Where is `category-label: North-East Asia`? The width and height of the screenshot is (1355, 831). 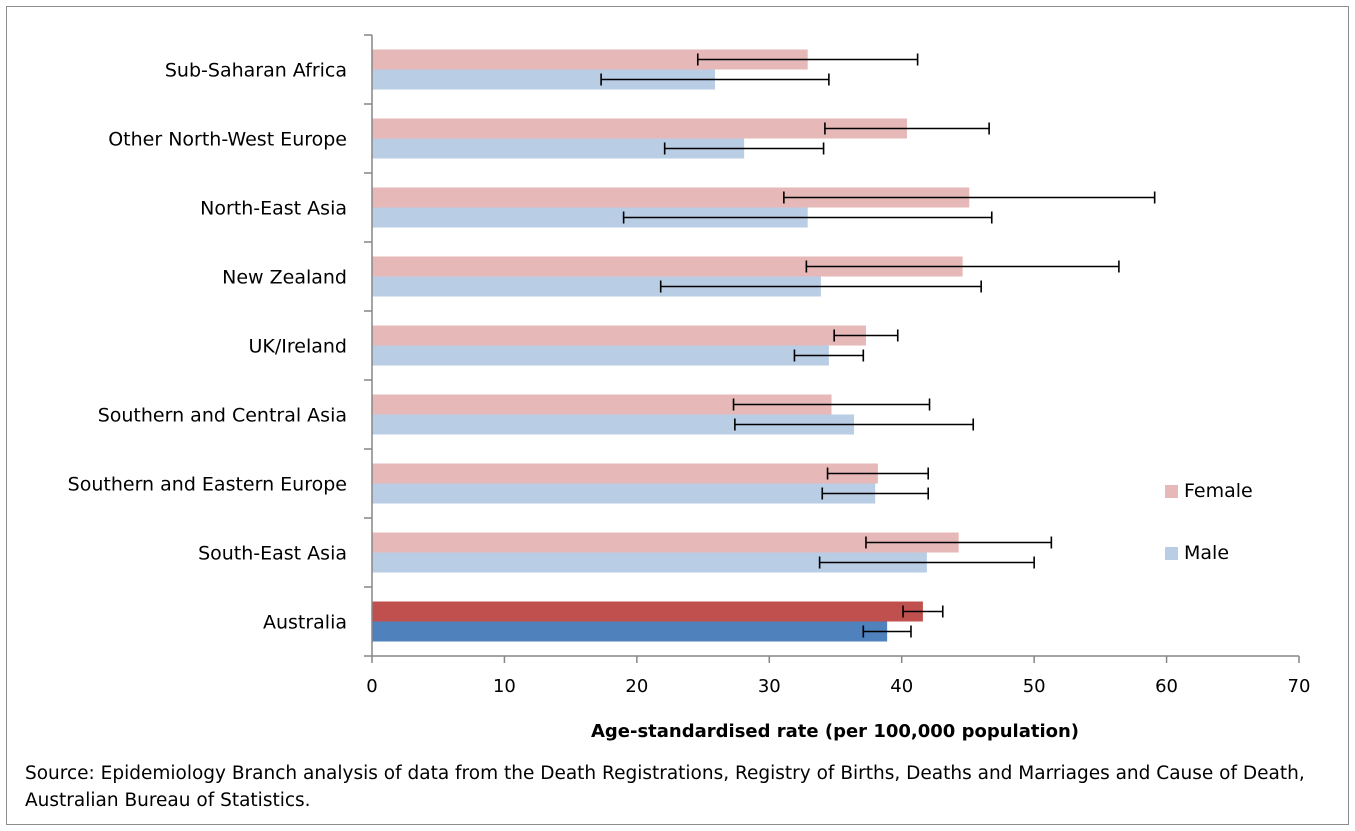
category-label: North-East Asia is located at coordinates (273, 209).